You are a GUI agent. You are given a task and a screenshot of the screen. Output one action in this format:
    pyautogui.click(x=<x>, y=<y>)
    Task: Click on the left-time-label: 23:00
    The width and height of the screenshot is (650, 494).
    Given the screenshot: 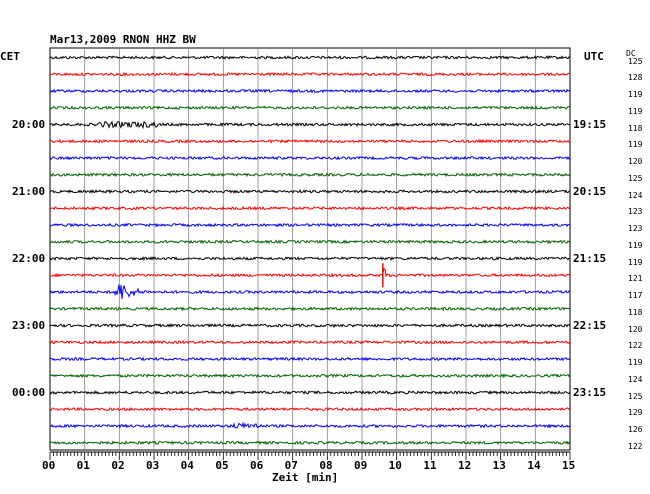 What is the action you would take?
    pyautogui.click(x=29, y=325)
    